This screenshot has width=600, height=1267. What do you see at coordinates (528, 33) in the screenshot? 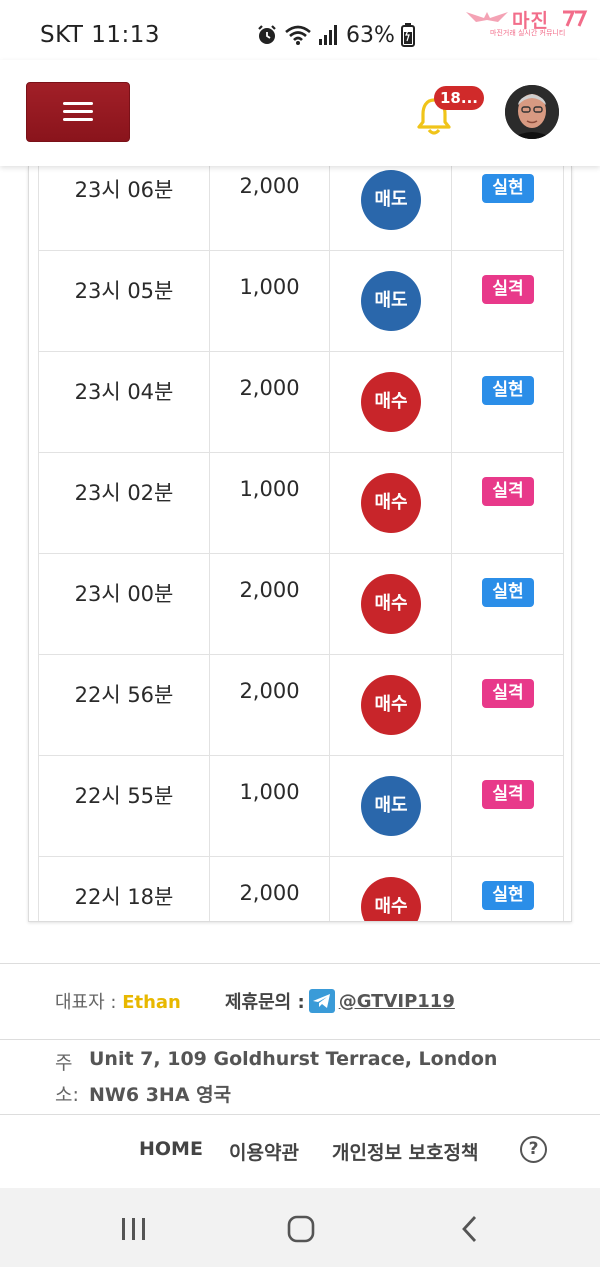
I see `watermark-subtext: 마진거래 실시간 커뮤니티` at bounding box center [528, 33].